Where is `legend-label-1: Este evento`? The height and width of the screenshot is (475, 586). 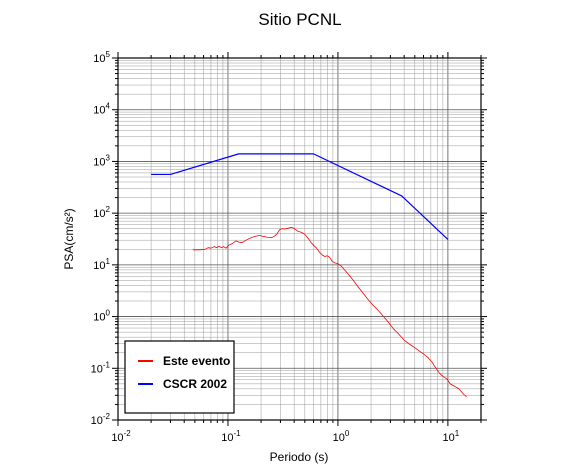
legend-label-1: Este evento is located at coordinates (196, 361).